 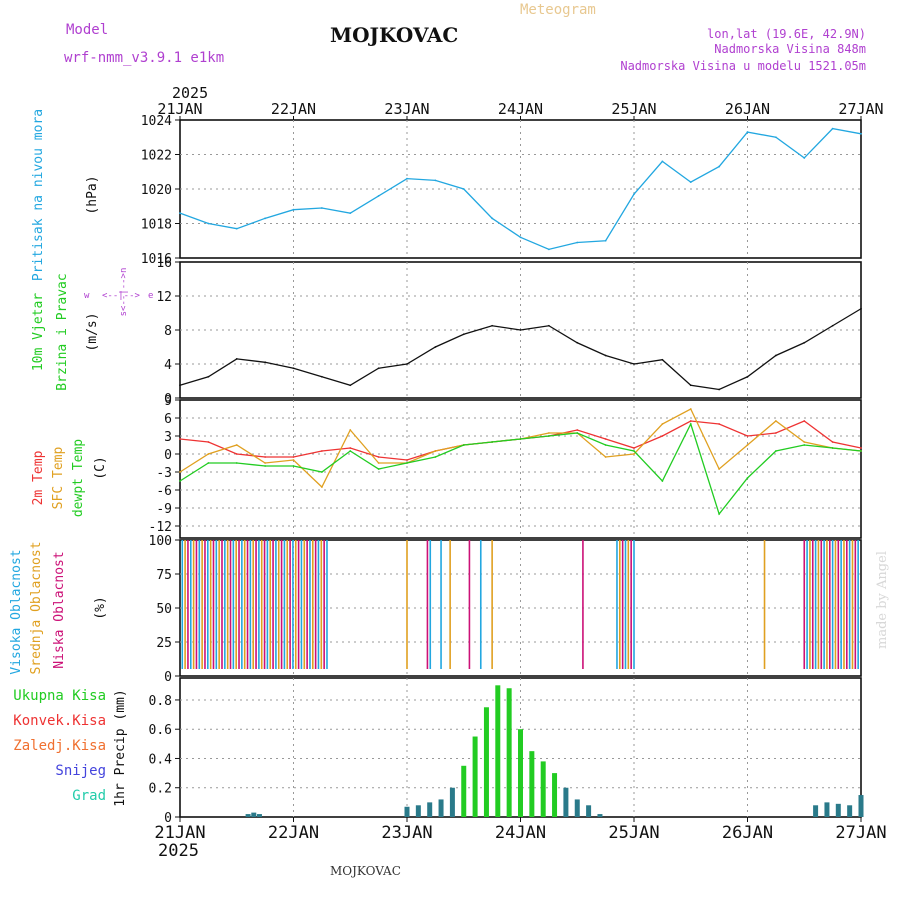 I want to click on pressure-ytick-label: 1022, so click(x=156, y=156).